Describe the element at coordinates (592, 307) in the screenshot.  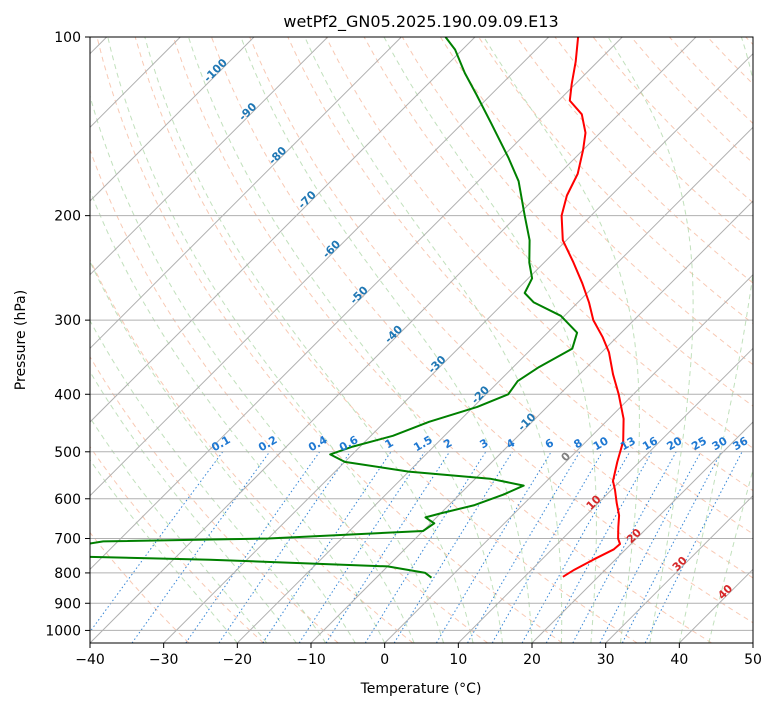
I see `temperature-line` at that location.